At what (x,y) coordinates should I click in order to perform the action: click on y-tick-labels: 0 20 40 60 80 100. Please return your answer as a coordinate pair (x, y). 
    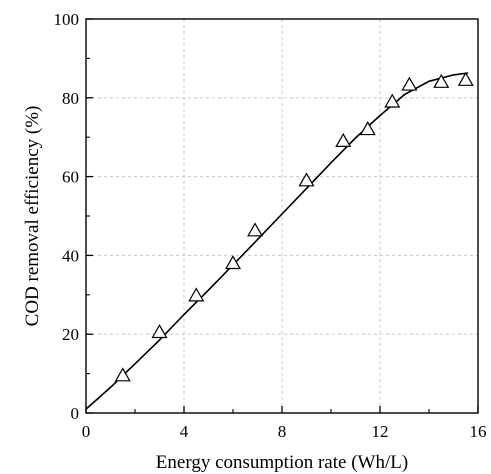
    Looking at the image, I should click on (67, 216).